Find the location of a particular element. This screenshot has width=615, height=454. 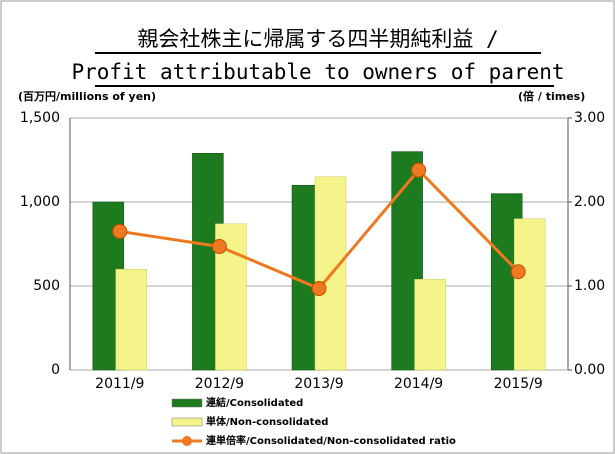

y-axis-label: (百万円/millions of yen) is located at coordinates (87, 96).